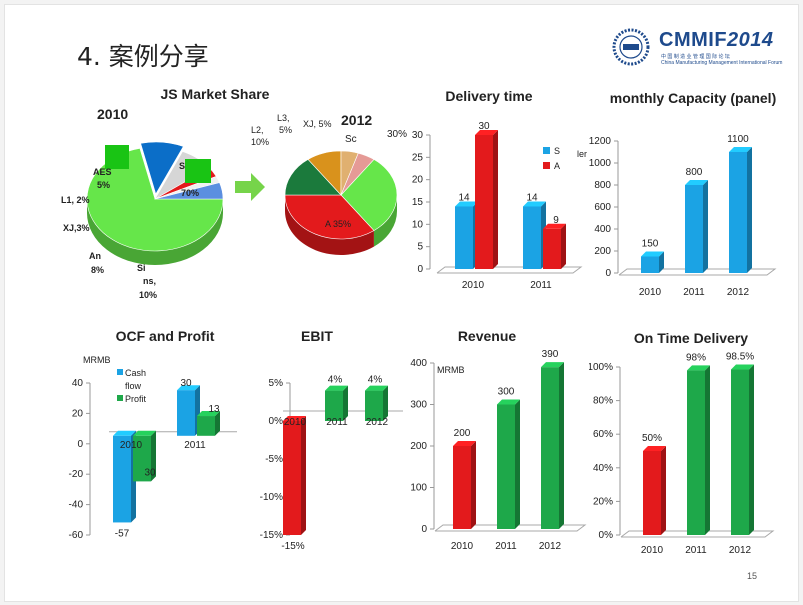  What do you see at coordinates (148, 295) in the screenshot?
I see `pie-2010-pct-si: 10%` at bounding box center [148, 295].